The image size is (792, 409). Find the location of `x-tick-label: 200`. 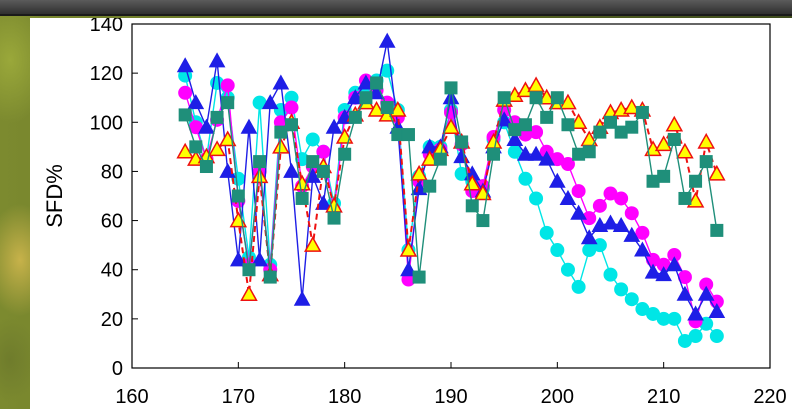

x-tick-label: 200 is located at coordinates (557, 397).